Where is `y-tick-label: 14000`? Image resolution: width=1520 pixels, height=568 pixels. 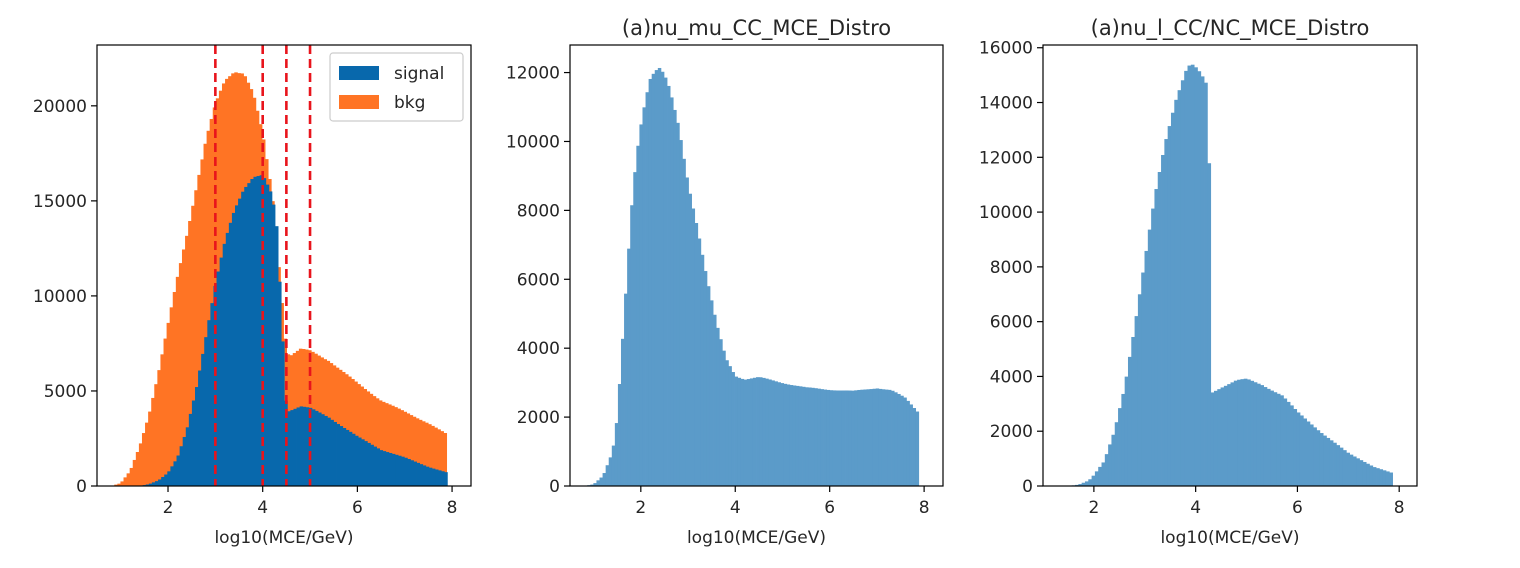 y-tick-label: 14000 is located at coordinates (1006, 104).